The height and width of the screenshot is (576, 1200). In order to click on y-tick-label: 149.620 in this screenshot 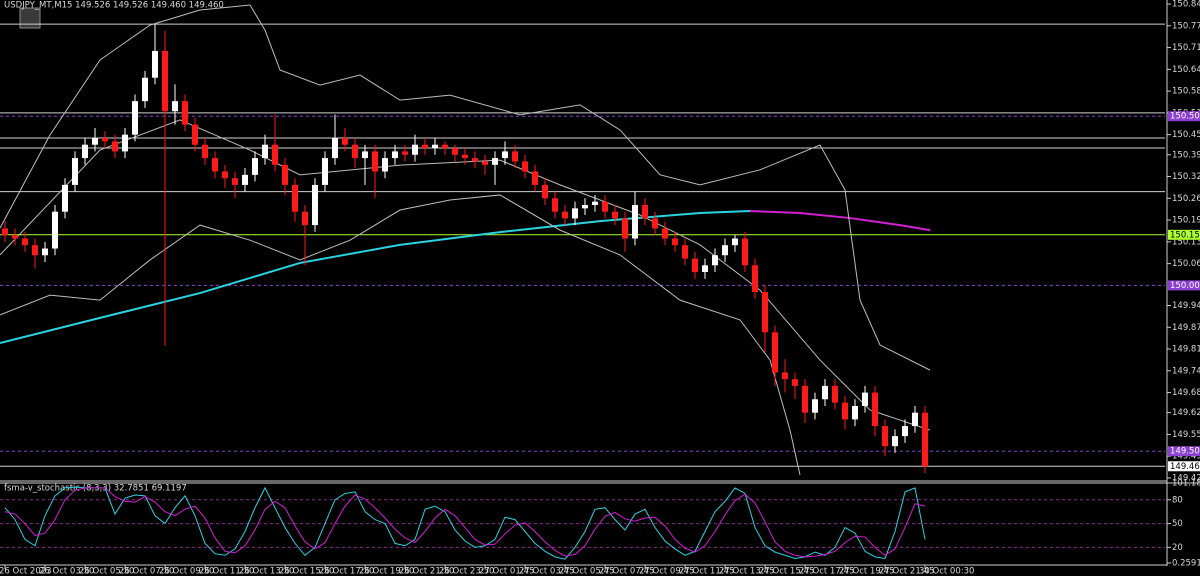, I will do `click(1186, 413)`.